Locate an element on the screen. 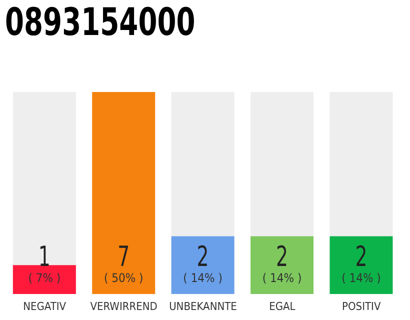 Image resolution: width=410 pixels, height=320 pixels. chart-title: 0893154000 is located at coordinates (100, 22).